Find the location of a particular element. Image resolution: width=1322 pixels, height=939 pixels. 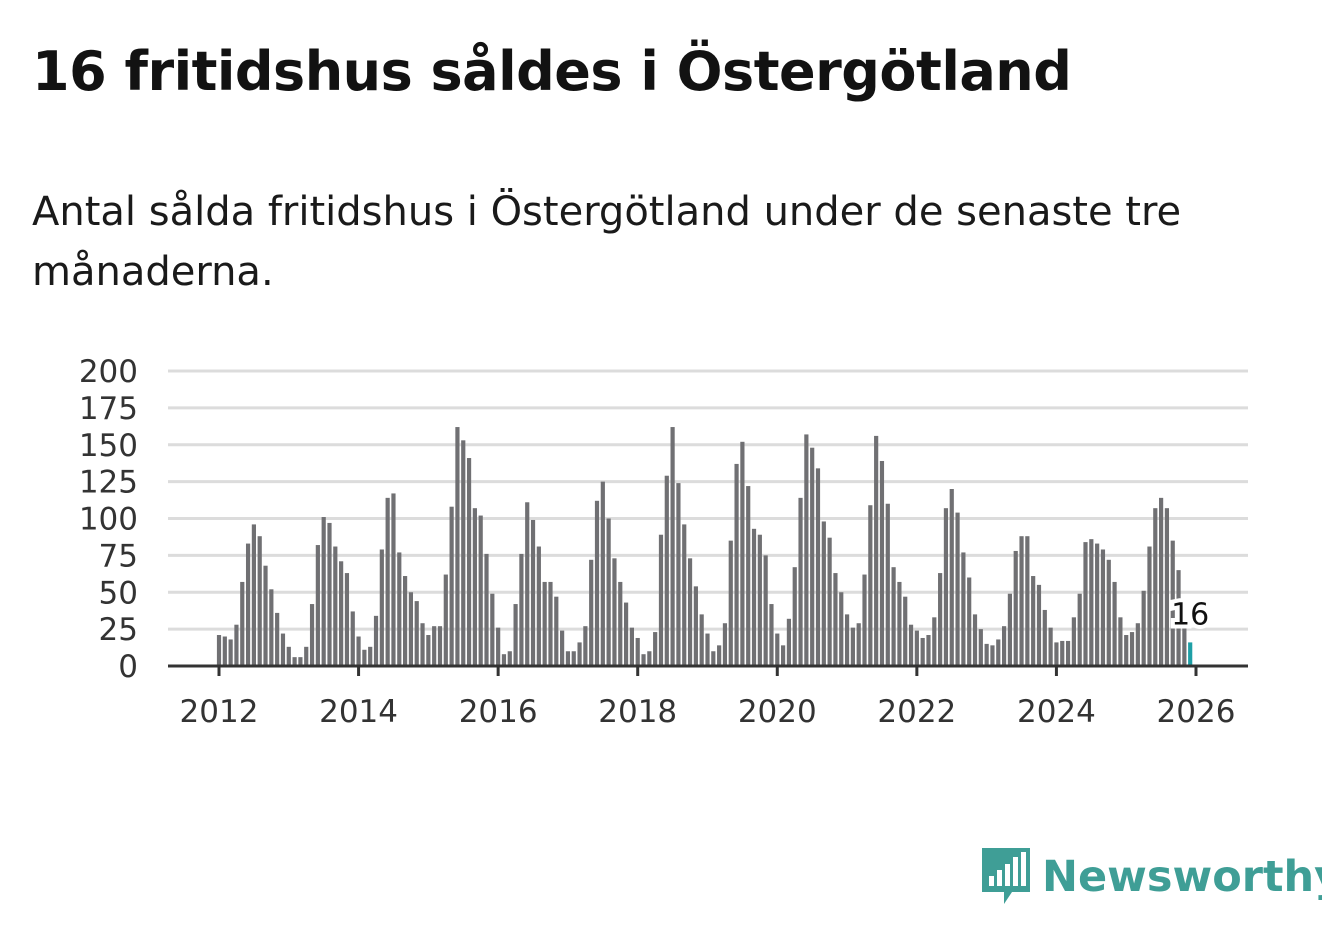

y-tick-label: 175 is located at coordinates (108, 409).